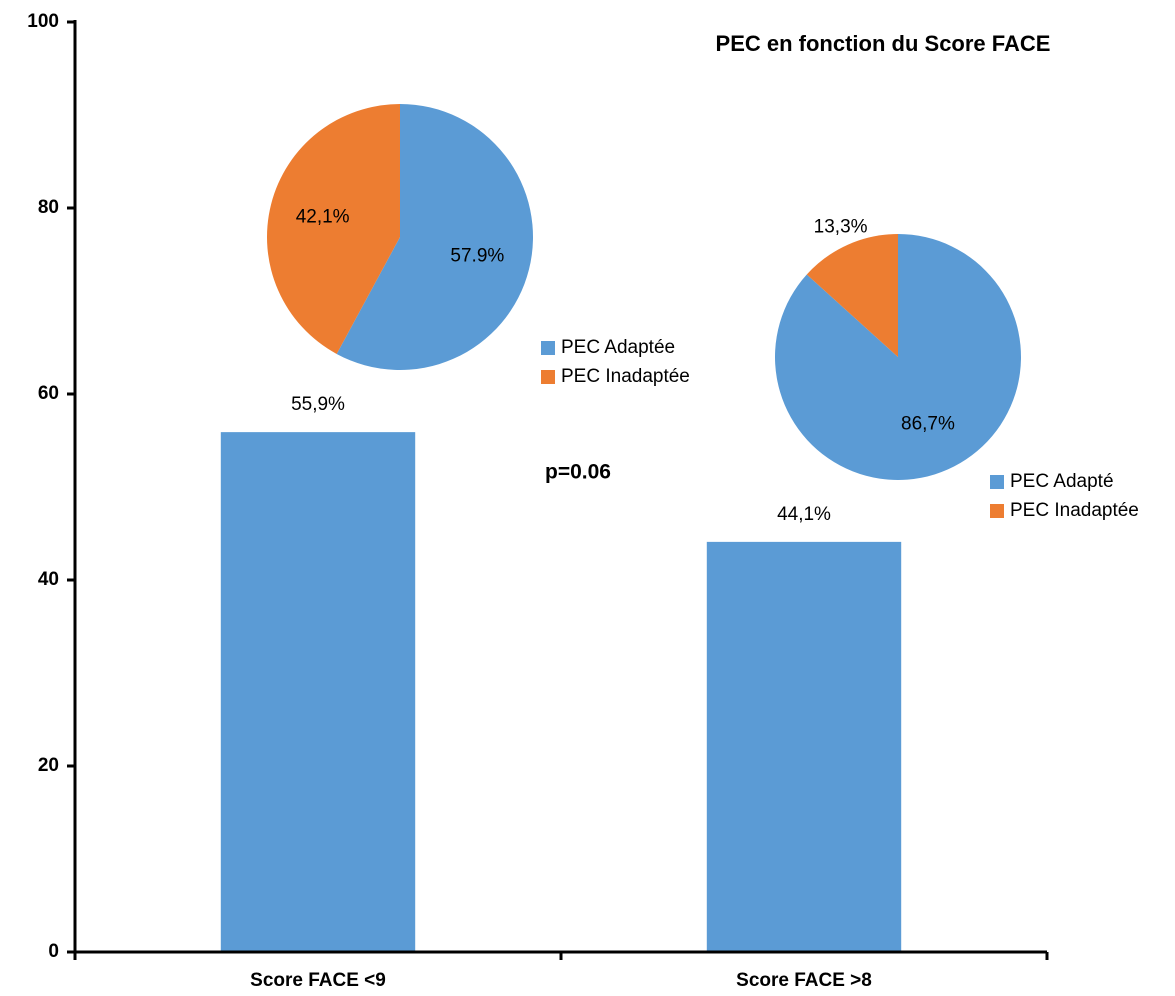 The image size is (1175, 996). What do you see at coordinates (618, 347) in the screenshot?
I see `legend-label: PEC Adaptée` at bounding box center [618, 347].